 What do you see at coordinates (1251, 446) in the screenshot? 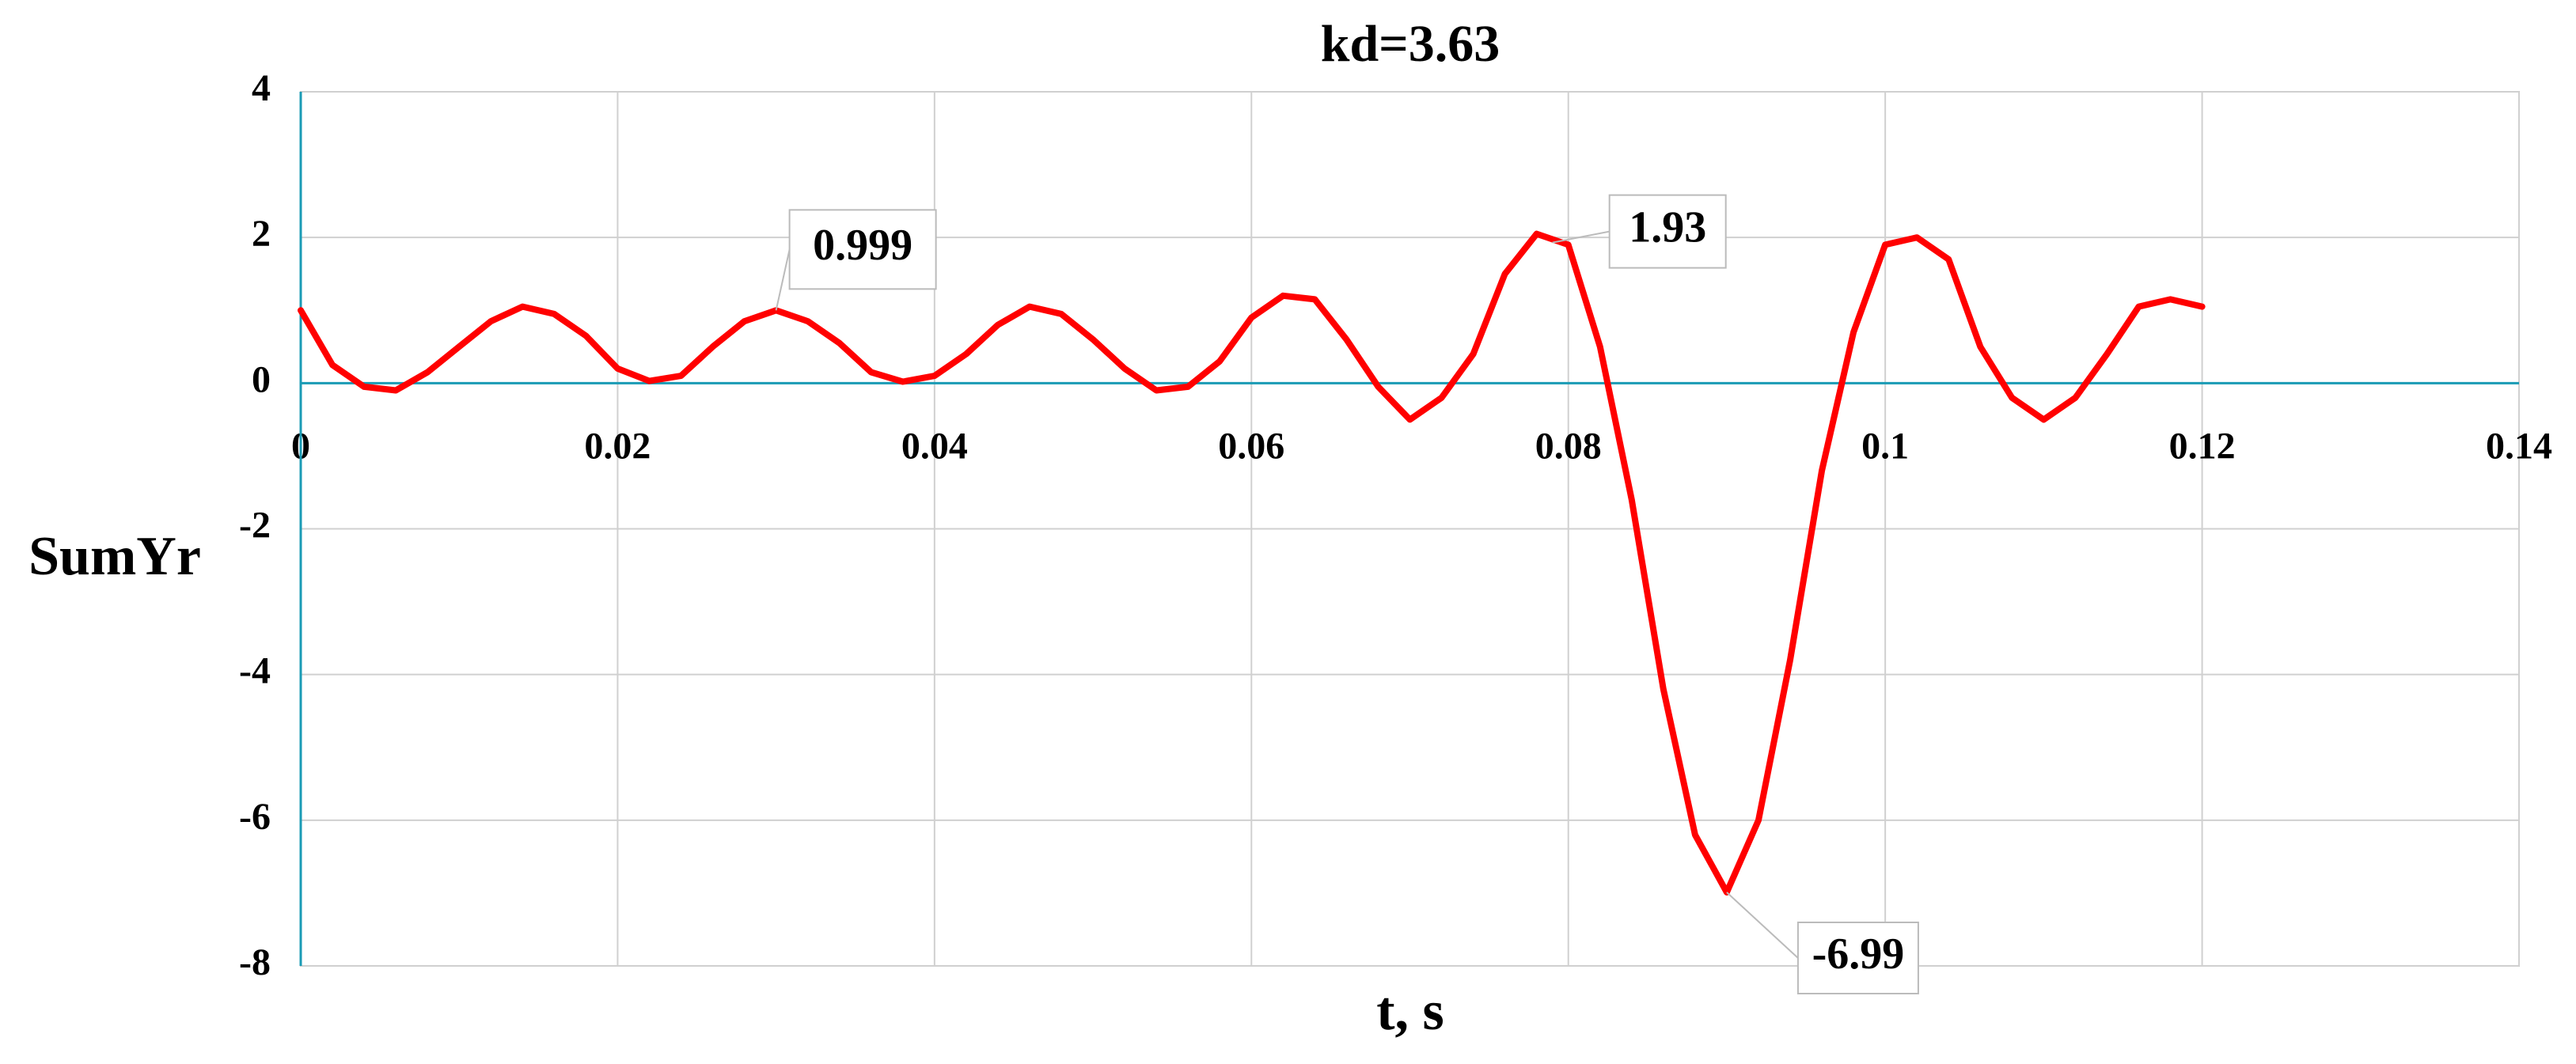
I see `x-tick-label: 0.06` at bounding box center [1251, 446].